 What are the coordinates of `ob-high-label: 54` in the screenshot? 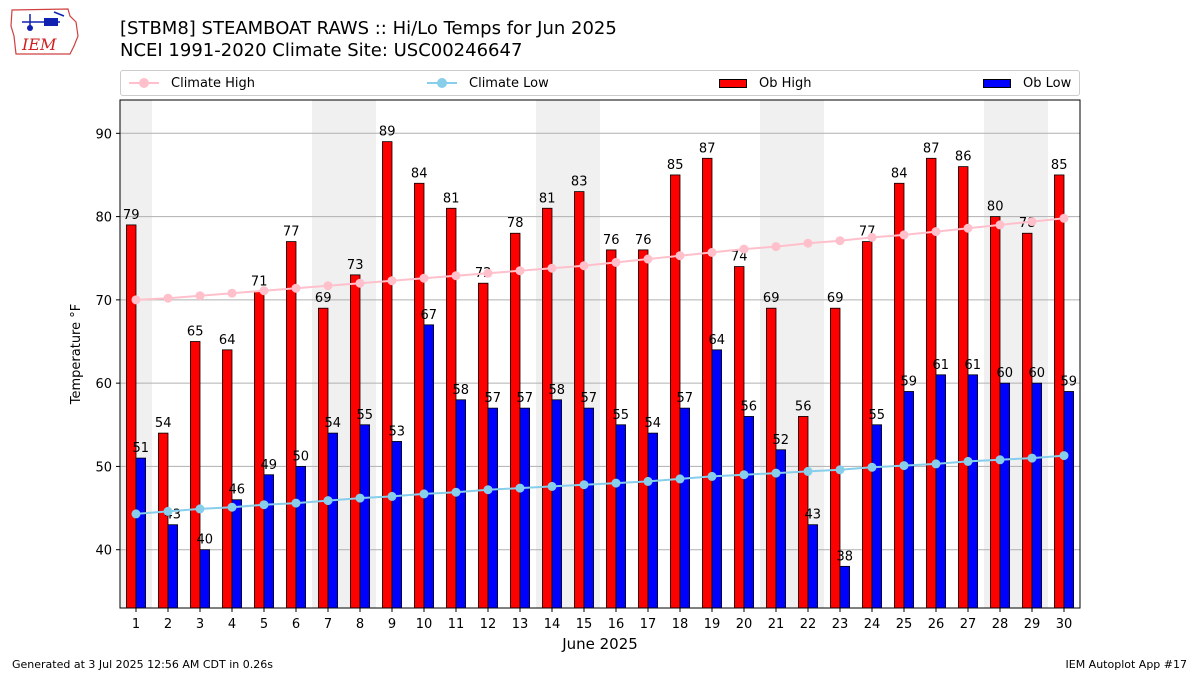 It's located at (163, 423).